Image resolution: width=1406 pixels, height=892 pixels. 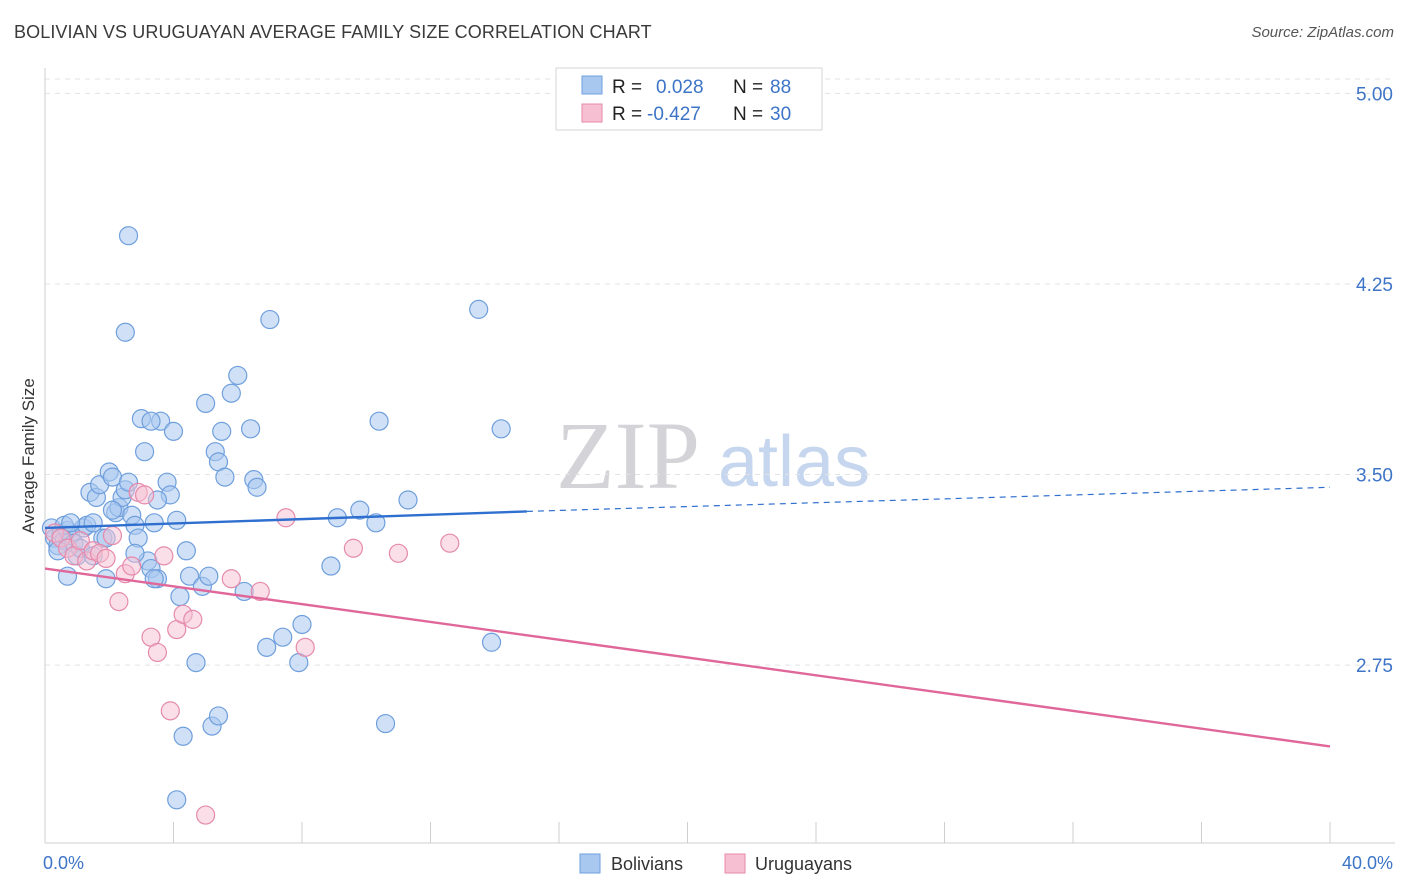 I want to click on bolivians-trend-extension, so click(x=928, y=499).